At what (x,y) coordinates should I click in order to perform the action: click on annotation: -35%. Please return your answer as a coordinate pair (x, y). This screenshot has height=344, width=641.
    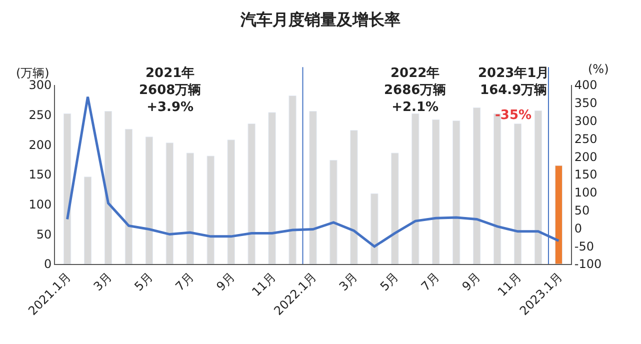
    Looking at the image, I should click on (513, 115).